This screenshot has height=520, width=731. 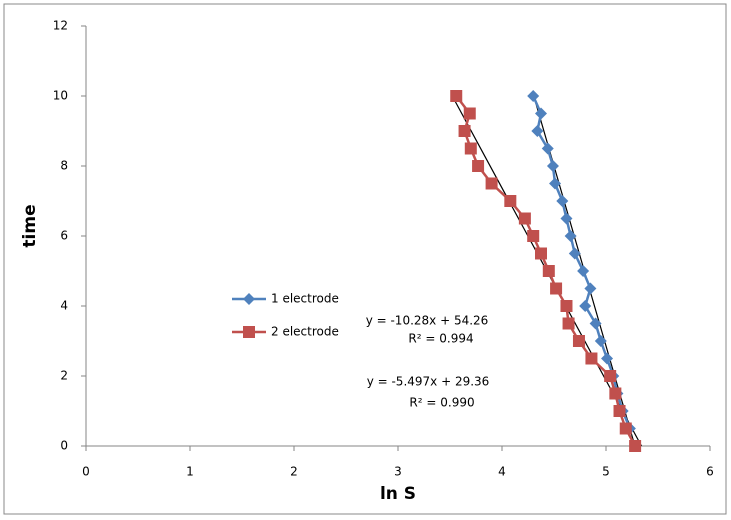 What do you see at coordinates (440, 339) in the screenshot?
I see `trendline-r2: R² = 0.994` at bounding box center [440, 339].